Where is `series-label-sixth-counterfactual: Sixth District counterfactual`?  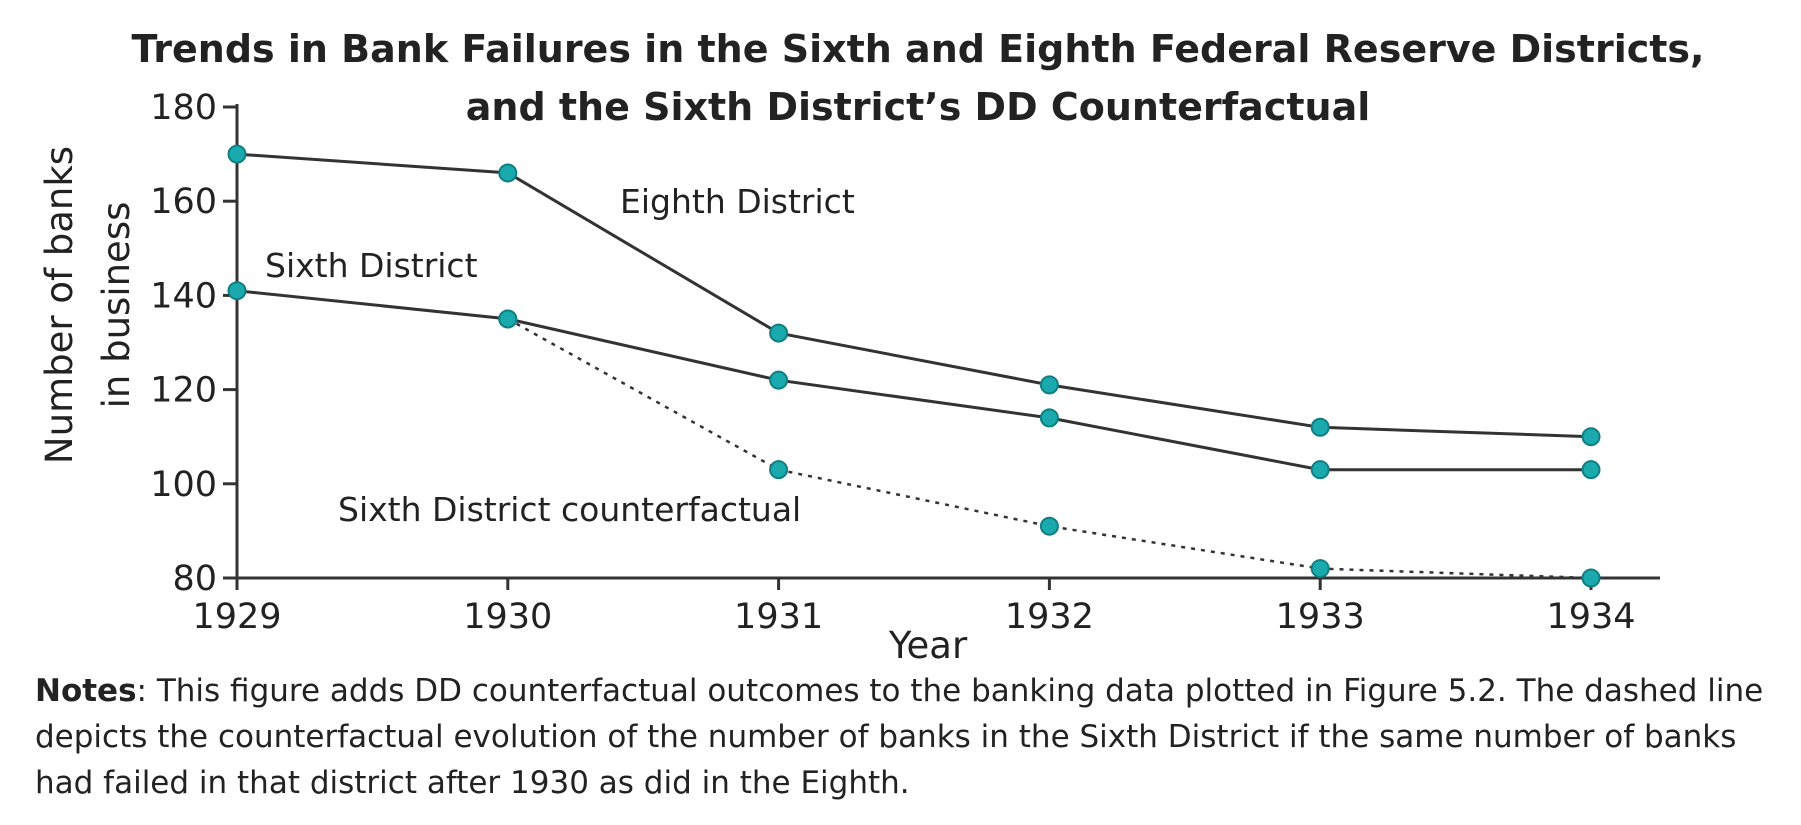
series-label-sixth-counterfactual: Sixth District counterfactual is located at coordinates (569, 509).